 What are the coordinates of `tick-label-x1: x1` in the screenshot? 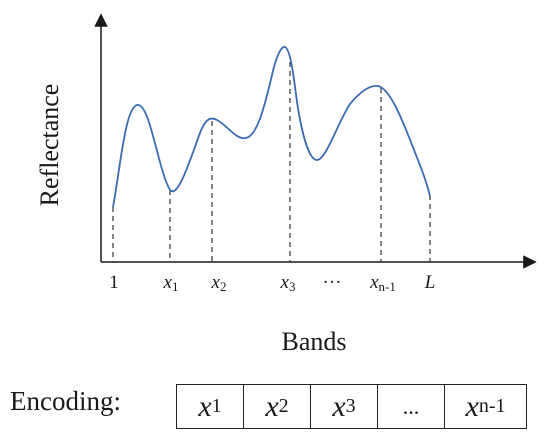 It's located at (171, 283).